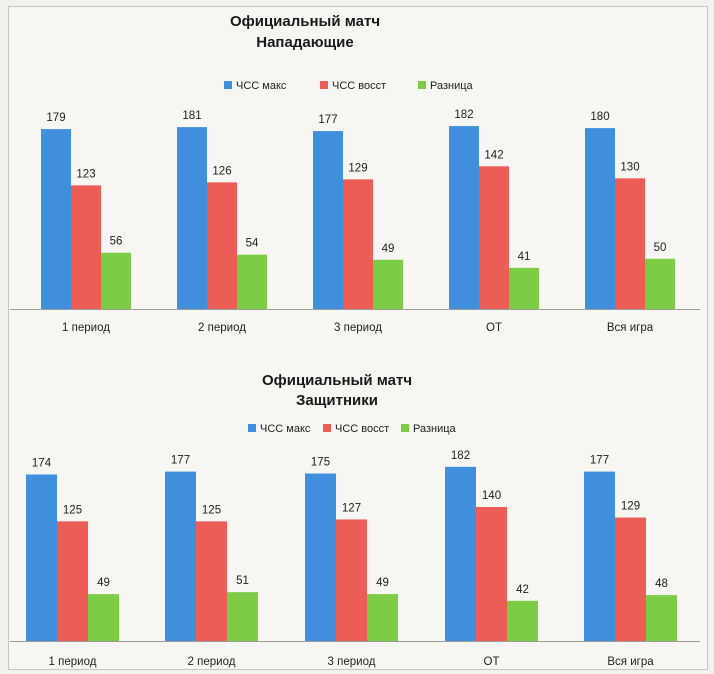  What do you see at coordinates (405, 428) in the screenshot?
I see `legend-2-swatch-diff` at bounding box center [405, 428].